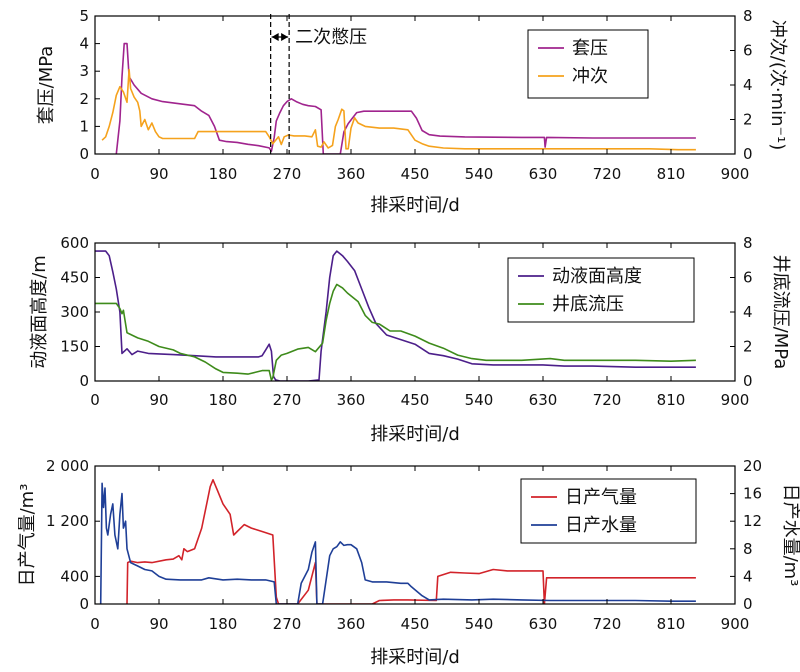 This screenshot has width=800, height=672. I want to click on y-left-tick-label: 450, so click(74, 278).